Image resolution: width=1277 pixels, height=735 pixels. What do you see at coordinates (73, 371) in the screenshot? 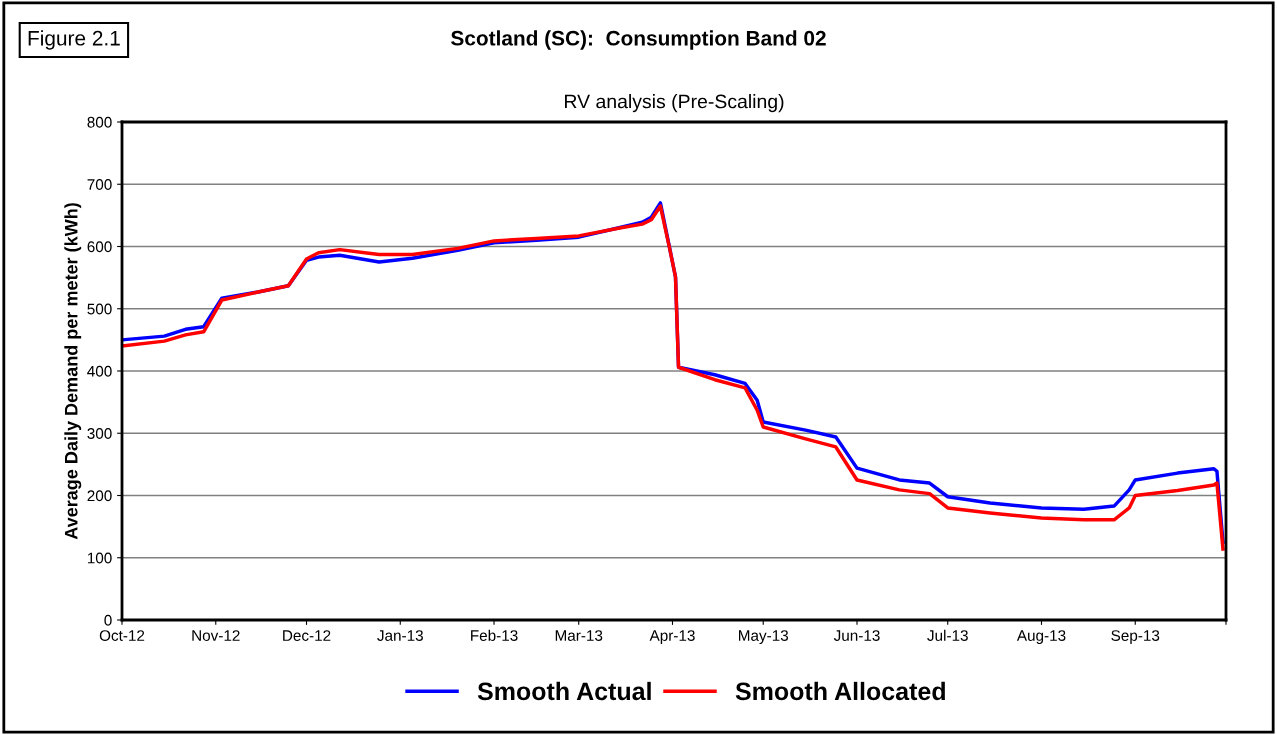
I see `y-axis-title: Average Daily Demand per meter (kWh)` at bounding box center [73, 371].